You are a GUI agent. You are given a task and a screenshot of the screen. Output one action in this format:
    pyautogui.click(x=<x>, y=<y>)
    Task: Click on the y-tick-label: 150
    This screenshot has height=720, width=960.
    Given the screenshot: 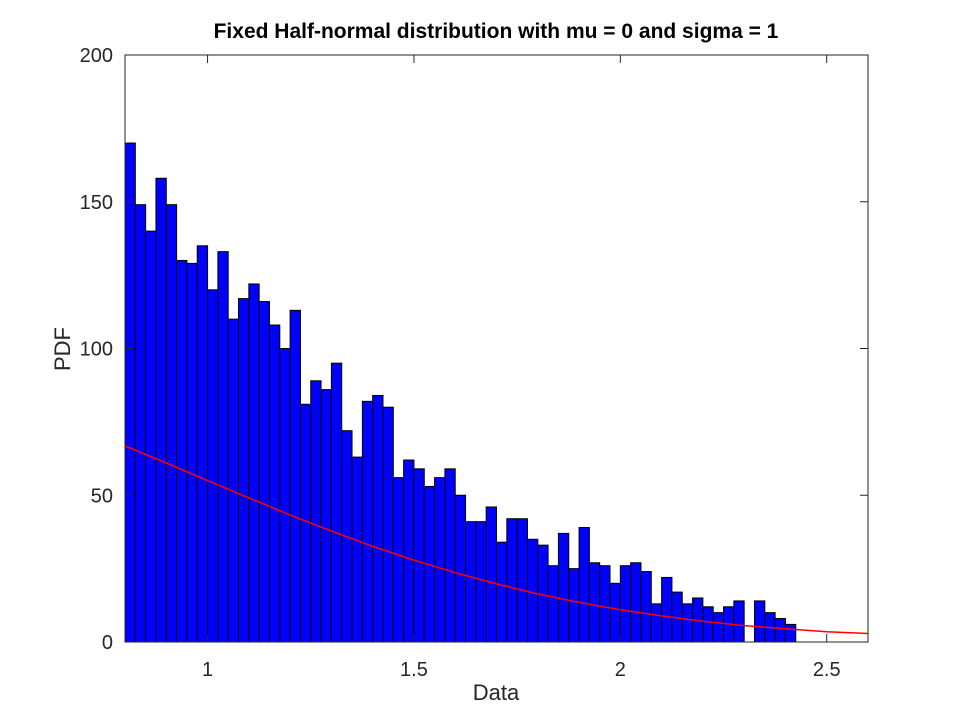 What is the action you would take?
    pyautogui.click(x=96, y=203)
    